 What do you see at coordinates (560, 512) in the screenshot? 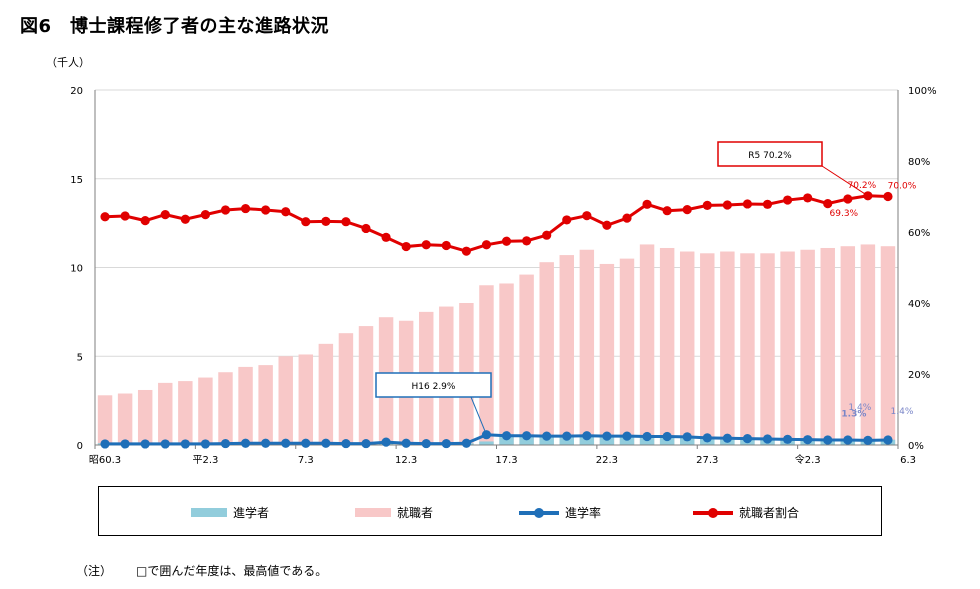
I see `legend-item: 進学率` at bounding box center [560, 512].